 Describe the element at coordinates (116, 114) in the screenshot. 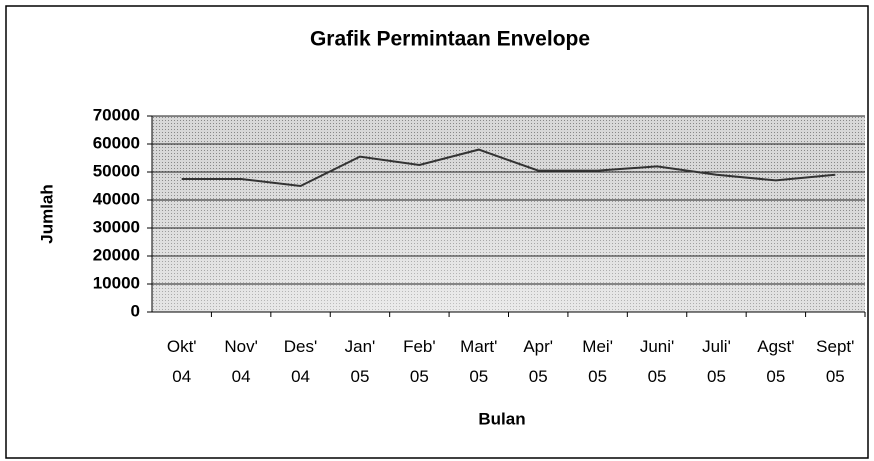

I see `y-tick-label: 70000` at that location.